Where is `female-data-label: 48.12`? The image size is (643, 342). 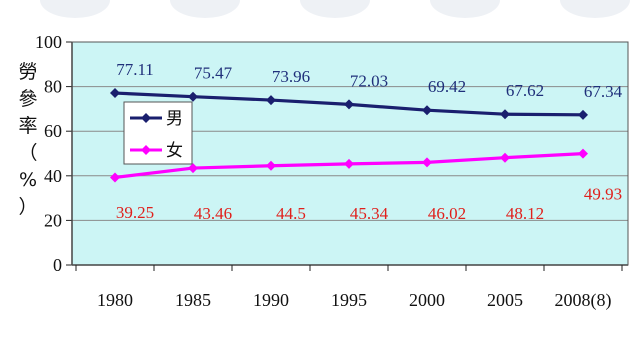
female-data-label: 48.12 is located at coordinates (525, 213).